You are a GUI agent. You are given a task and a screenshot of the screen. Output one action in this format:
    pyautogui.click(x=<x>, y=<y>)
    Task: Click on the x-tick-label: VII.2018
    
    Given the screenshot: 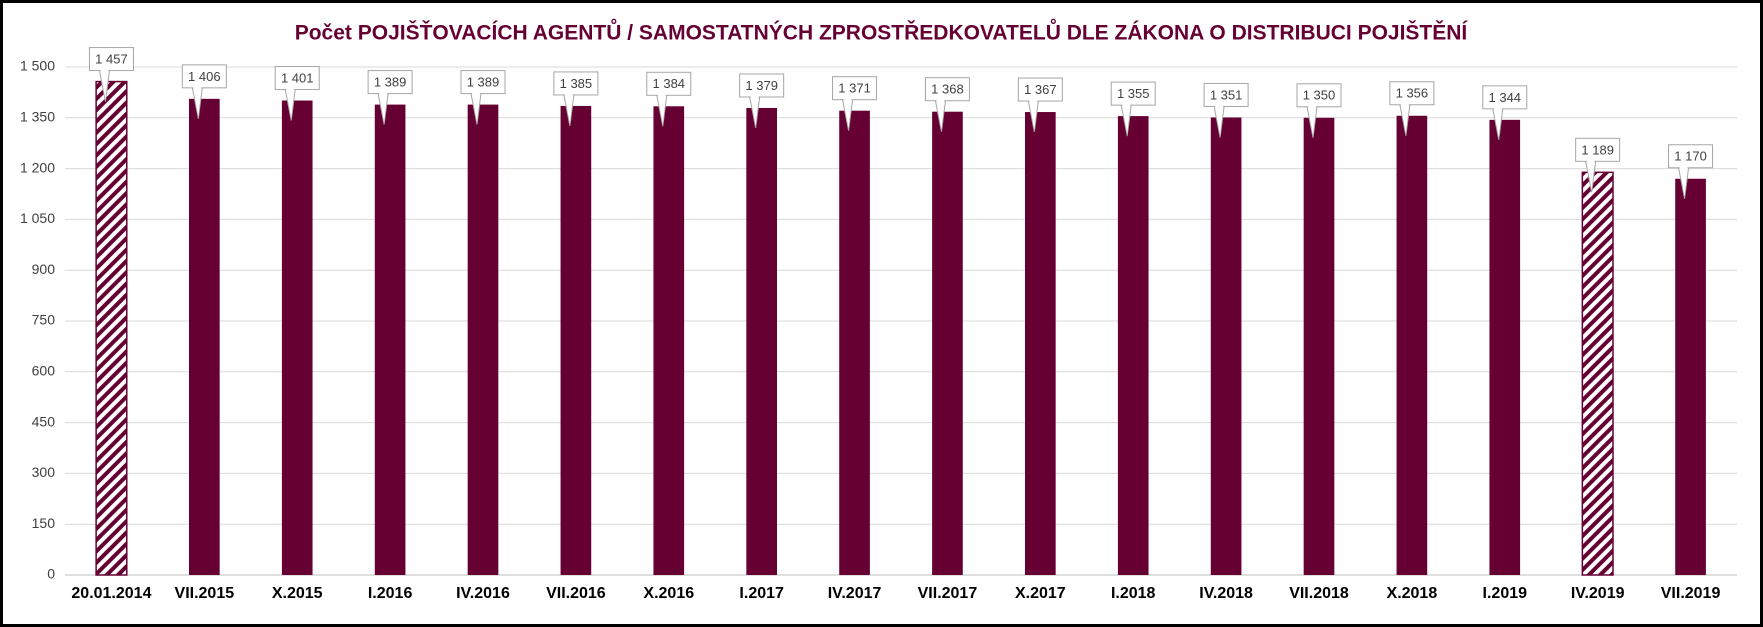 What is the action you would take?
    pyautogui.click(x=1319, y=593)
    